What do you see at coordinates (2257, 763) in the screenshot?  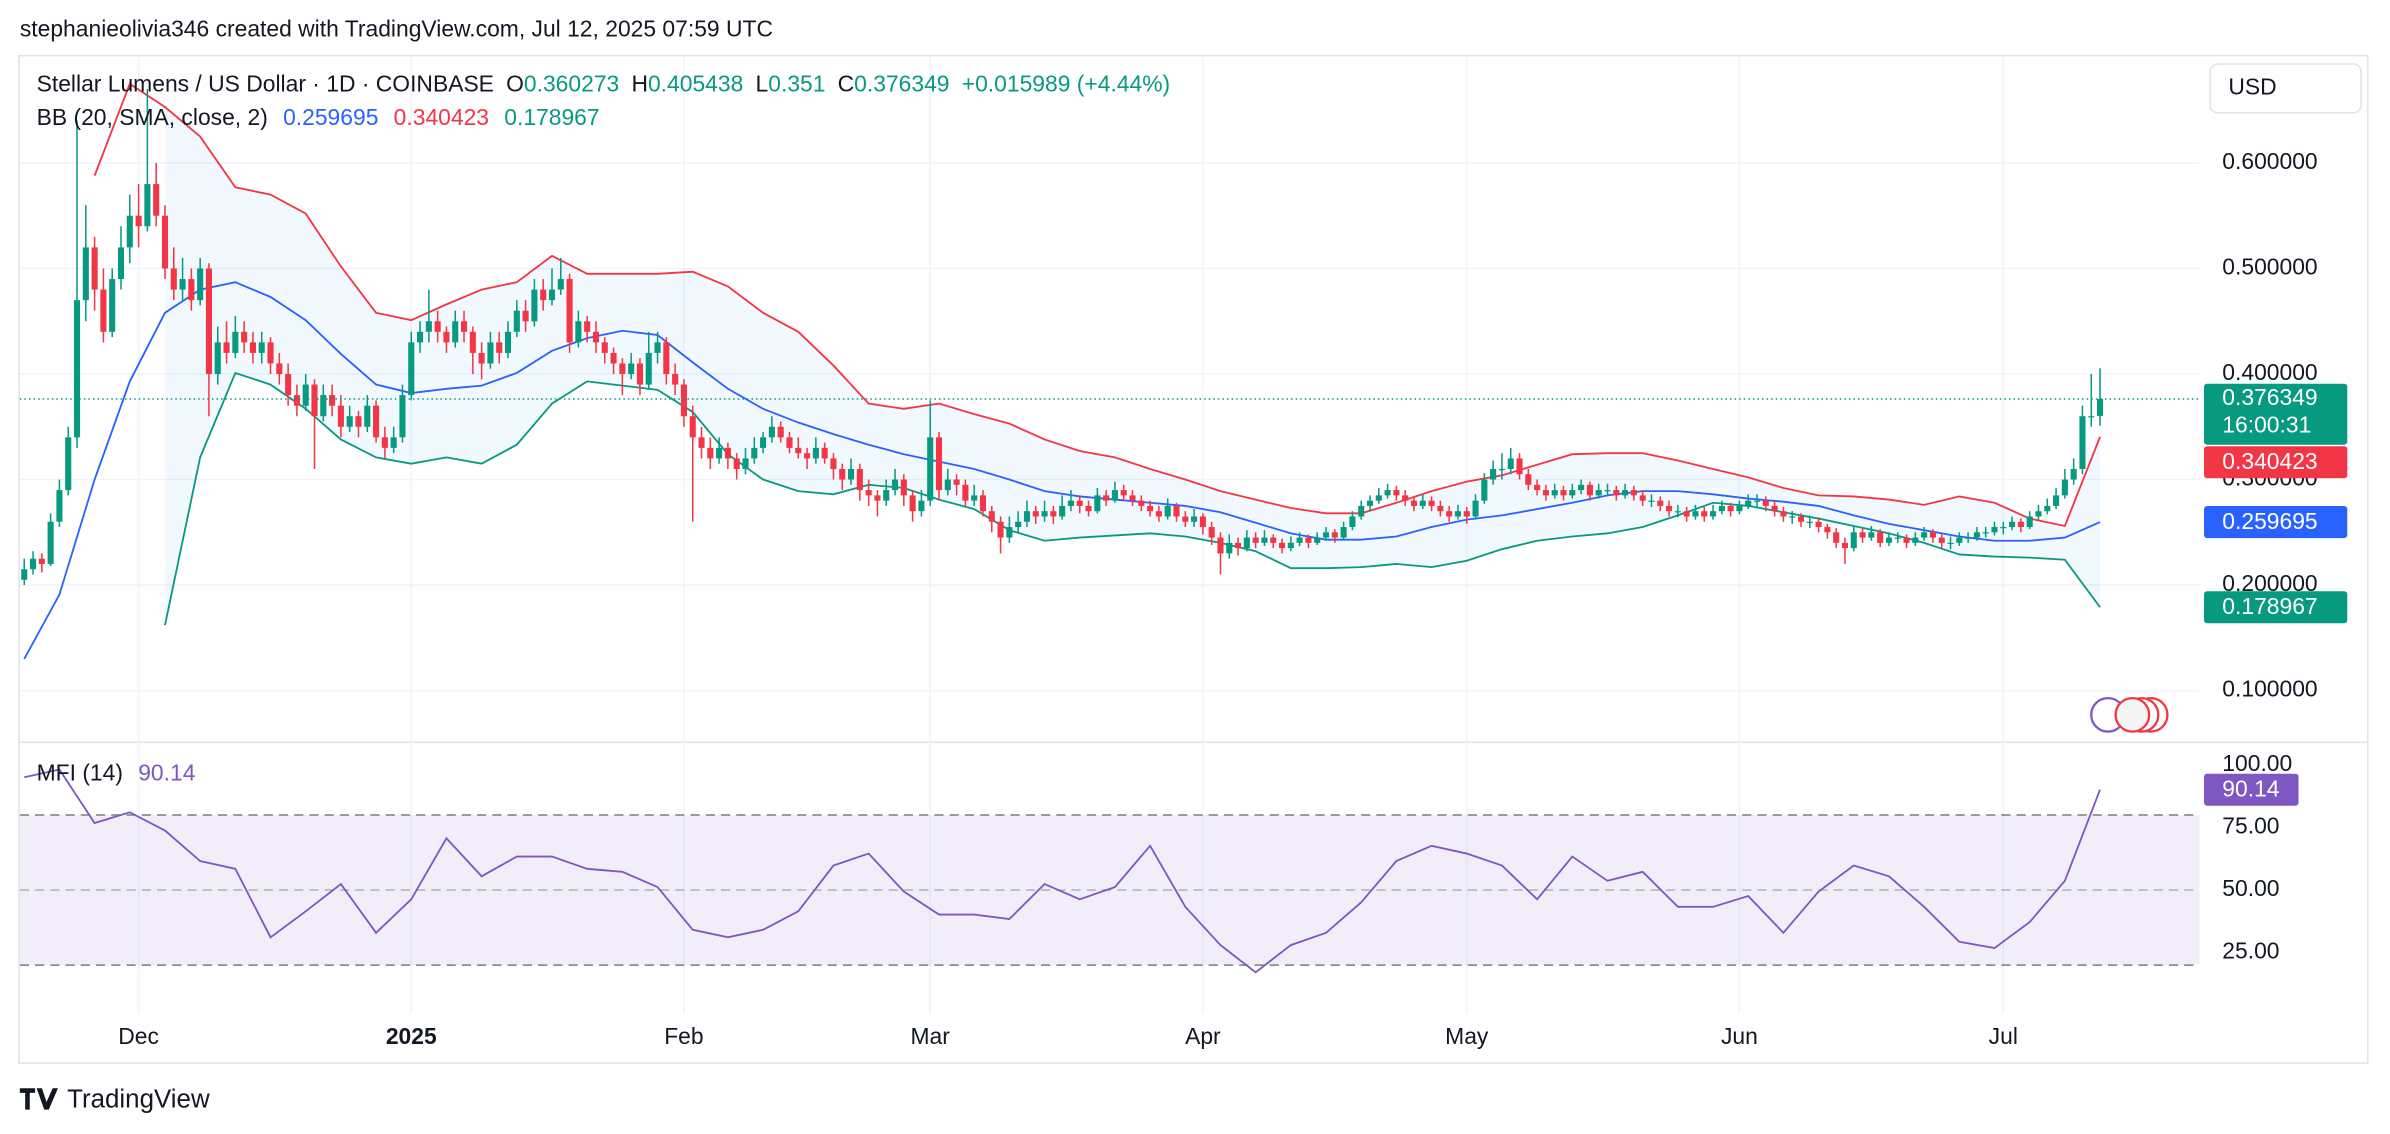 I see `y-tick-label: 100.00` at bounding box center [2257, 763].